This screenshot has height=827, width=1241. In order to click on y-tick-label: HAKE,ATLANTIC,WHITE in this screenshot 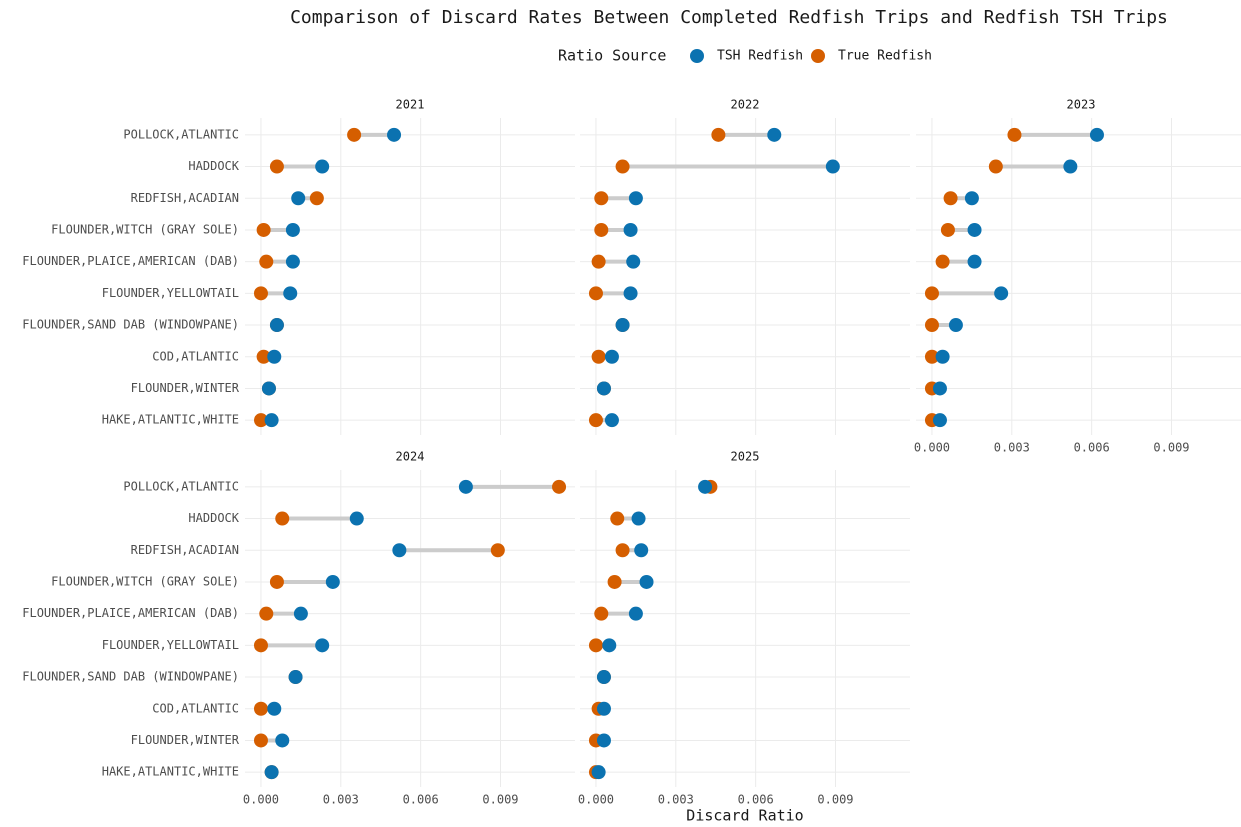, I will do `click(170, 420)`.